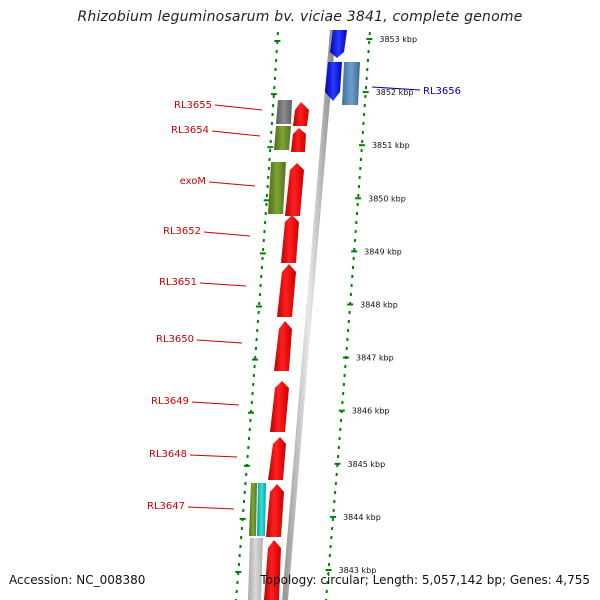  I want to click on cds-exom, so click(294, 189).